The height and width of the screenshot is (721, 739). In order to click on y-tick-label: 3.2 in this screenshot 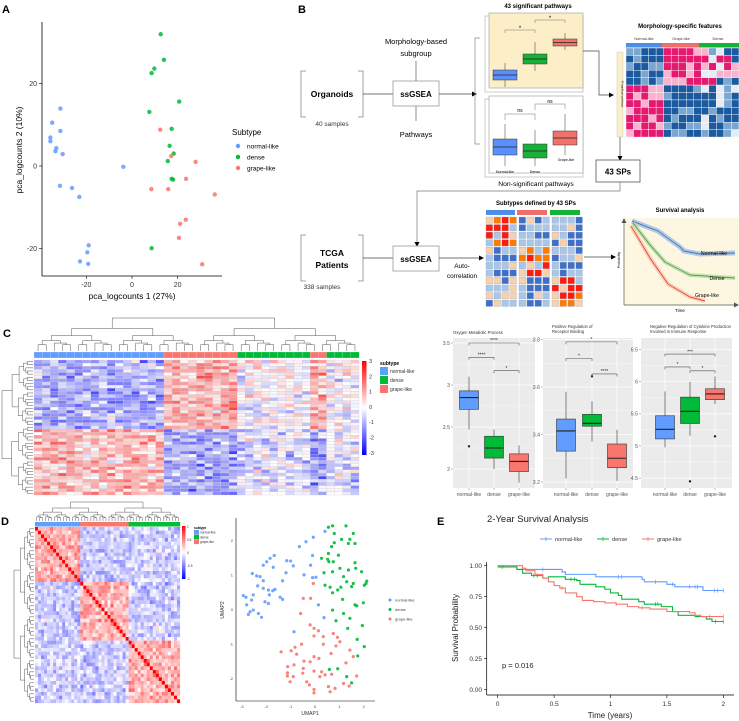, I will do `click(536, 483)`.